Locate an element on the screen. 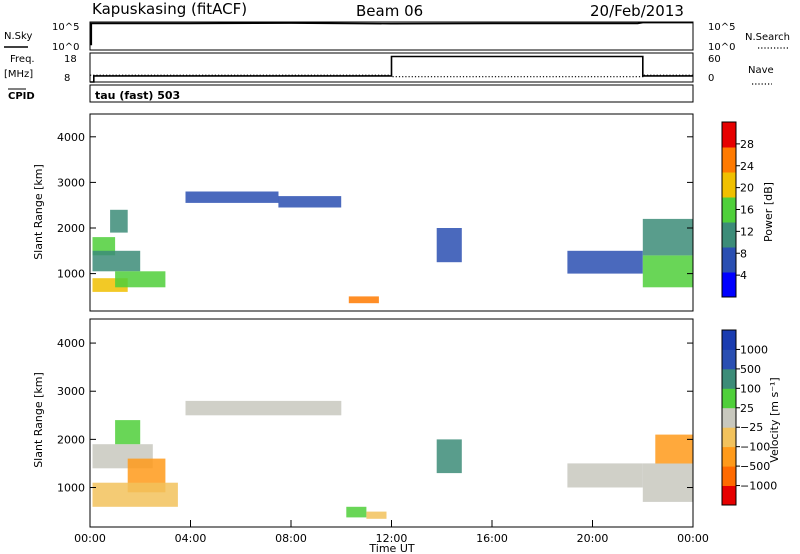 The height and width of the screenshot is (554, 800). colorbar-tick-label: 500 is located at coordinates (750, 369).